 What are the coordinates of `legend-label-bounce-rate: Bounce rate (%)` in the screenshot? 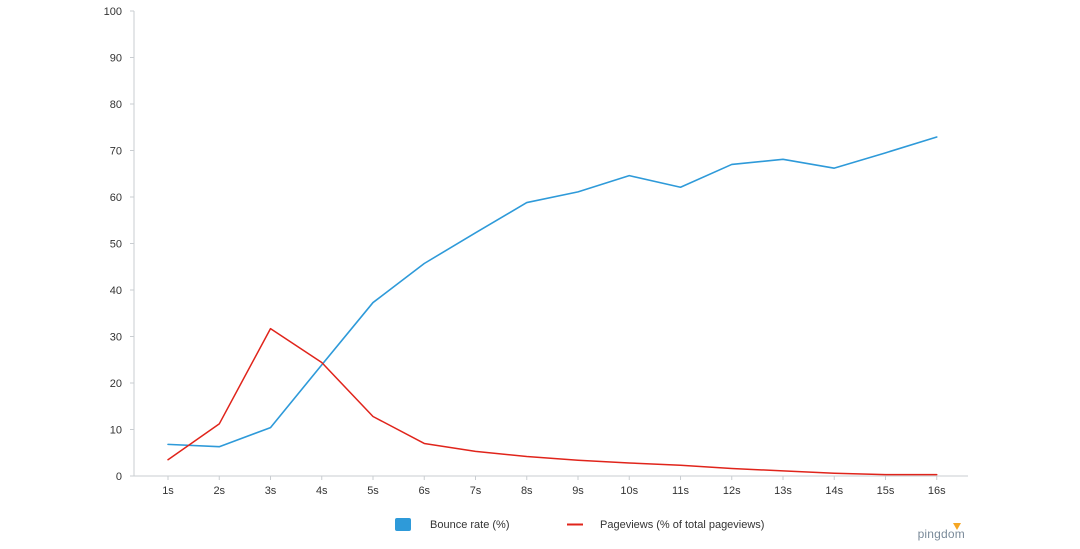 It's located at (469, 525).